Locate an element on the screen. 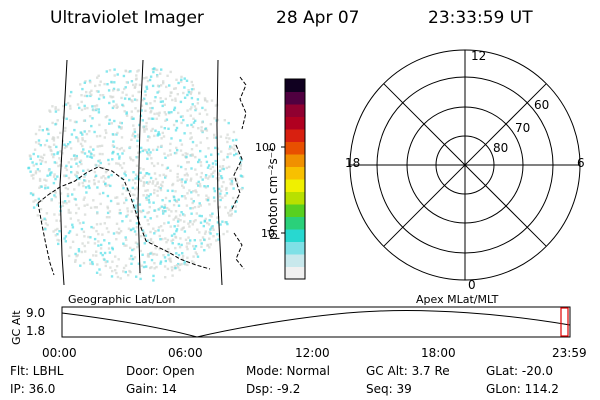 The image size is (600, 400). colorbar-tick-10: 10 is located at coordinates (268, 233).